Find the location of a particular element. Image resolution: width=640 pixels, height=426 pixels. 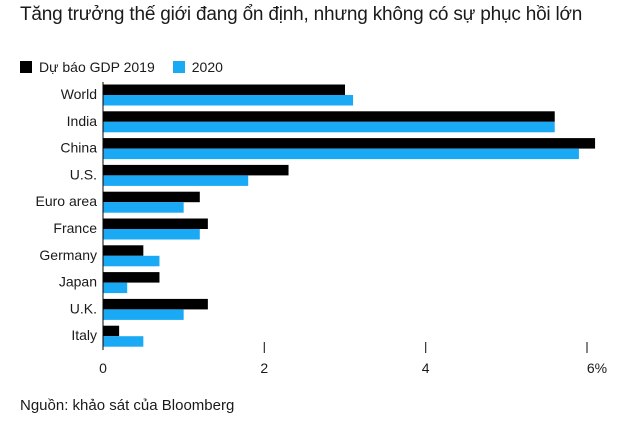

legend-item-2020: 2020 is located at coordinates (197, 67).